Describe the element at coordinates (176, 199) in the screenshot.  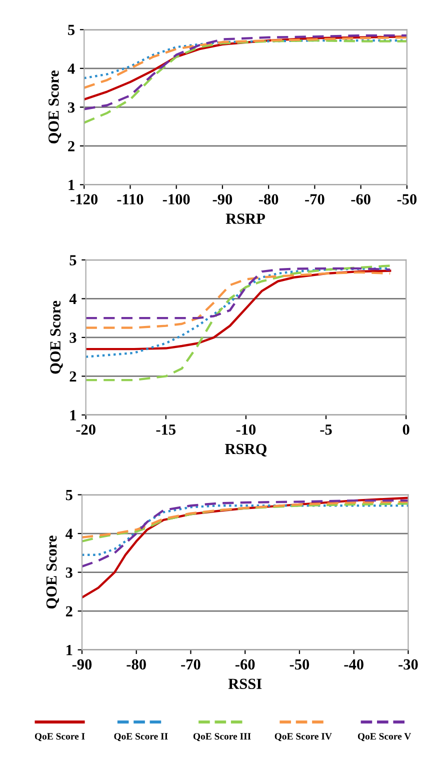
I see `x-tick-label: -100` at that location.